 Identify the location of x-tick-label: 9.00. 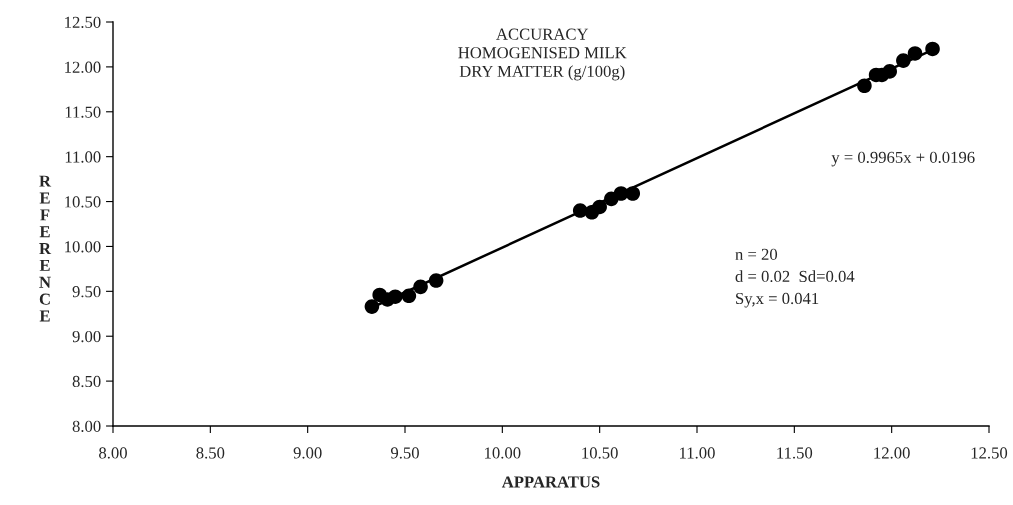
(307, 453).